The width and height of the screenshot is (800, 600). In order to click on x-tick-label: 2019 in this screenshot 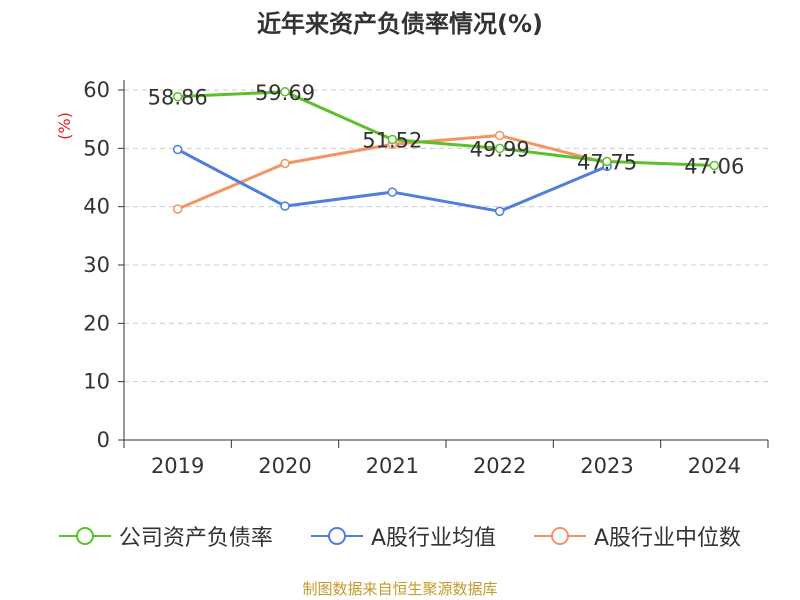, I will do `click(177, 466)`.